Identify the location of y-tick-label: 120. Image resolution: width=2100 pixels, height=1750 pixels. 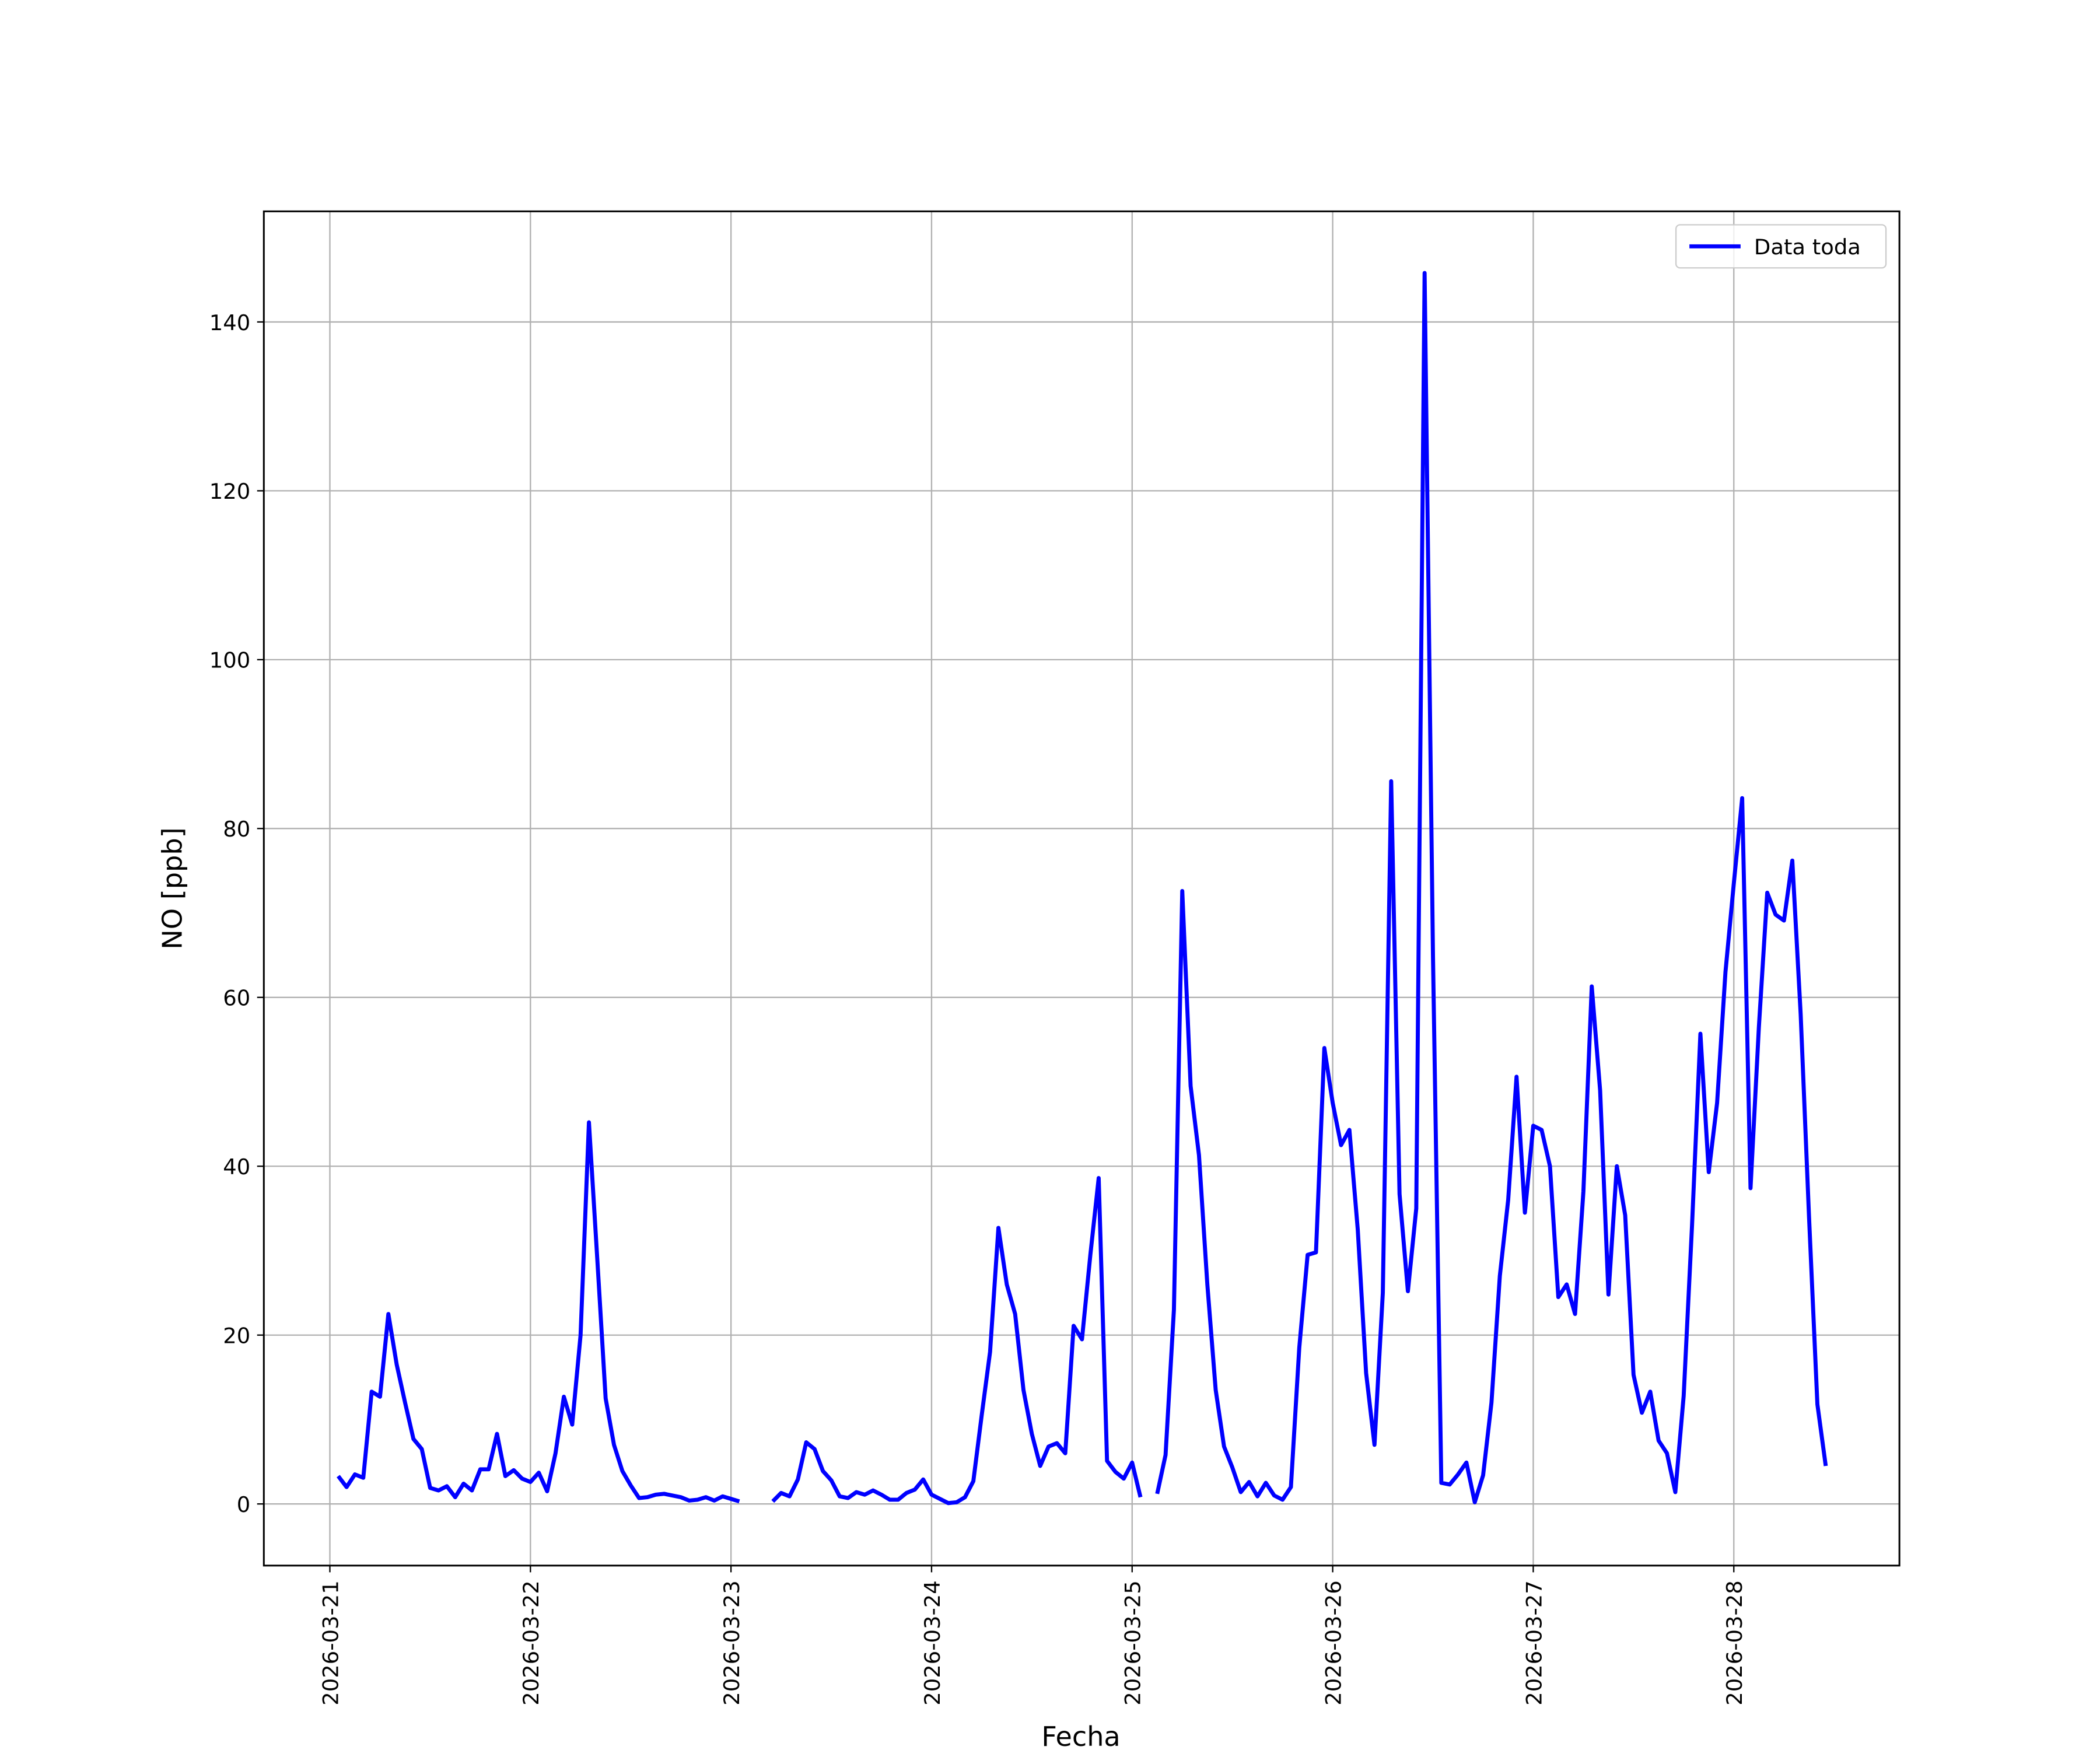
(229, 491).